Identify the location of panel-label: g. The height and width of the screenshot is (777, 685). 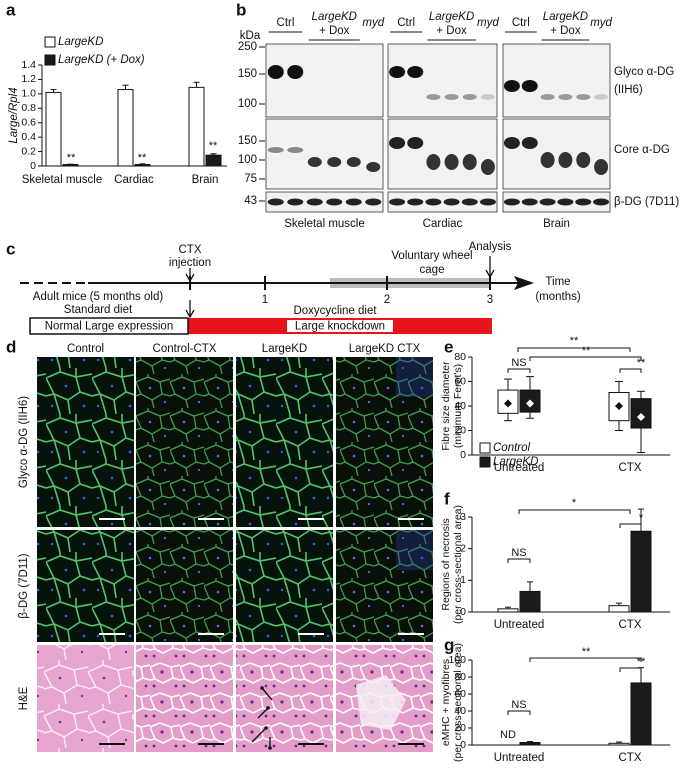
(449, 644).